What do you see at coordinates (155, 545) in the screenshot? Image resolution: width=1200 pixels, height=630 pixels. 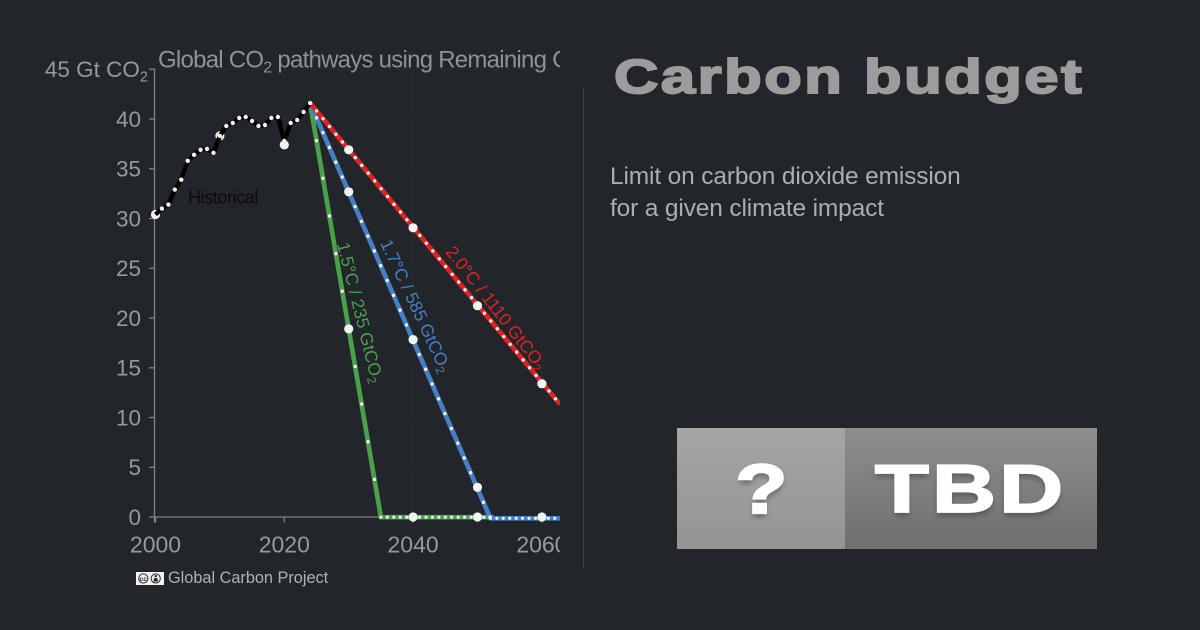 I see `svg-text: 2000` at bounding box center [155, 545].